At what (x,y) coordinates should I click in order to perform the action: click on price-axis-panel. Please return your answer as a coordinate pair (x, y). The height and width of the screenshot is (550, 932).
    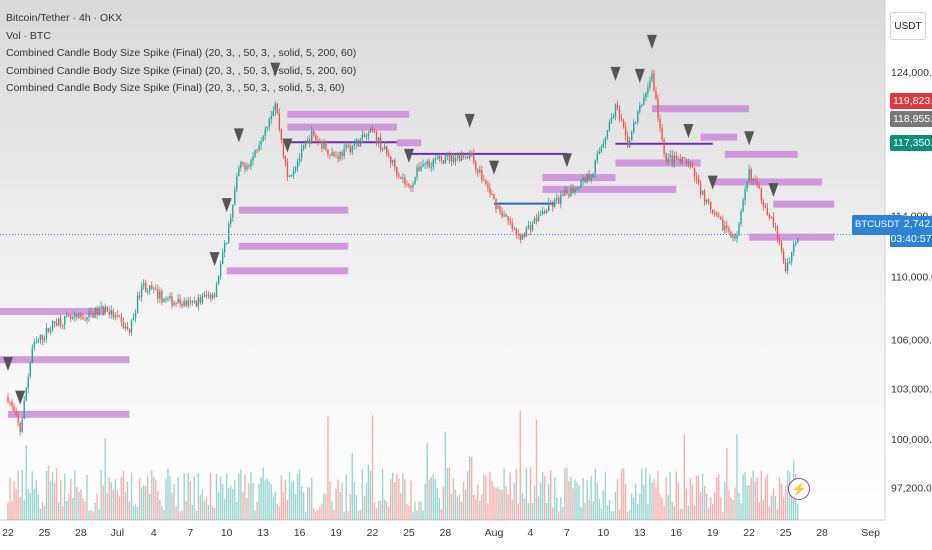
    Looking at the image, I should click on (908, 275).